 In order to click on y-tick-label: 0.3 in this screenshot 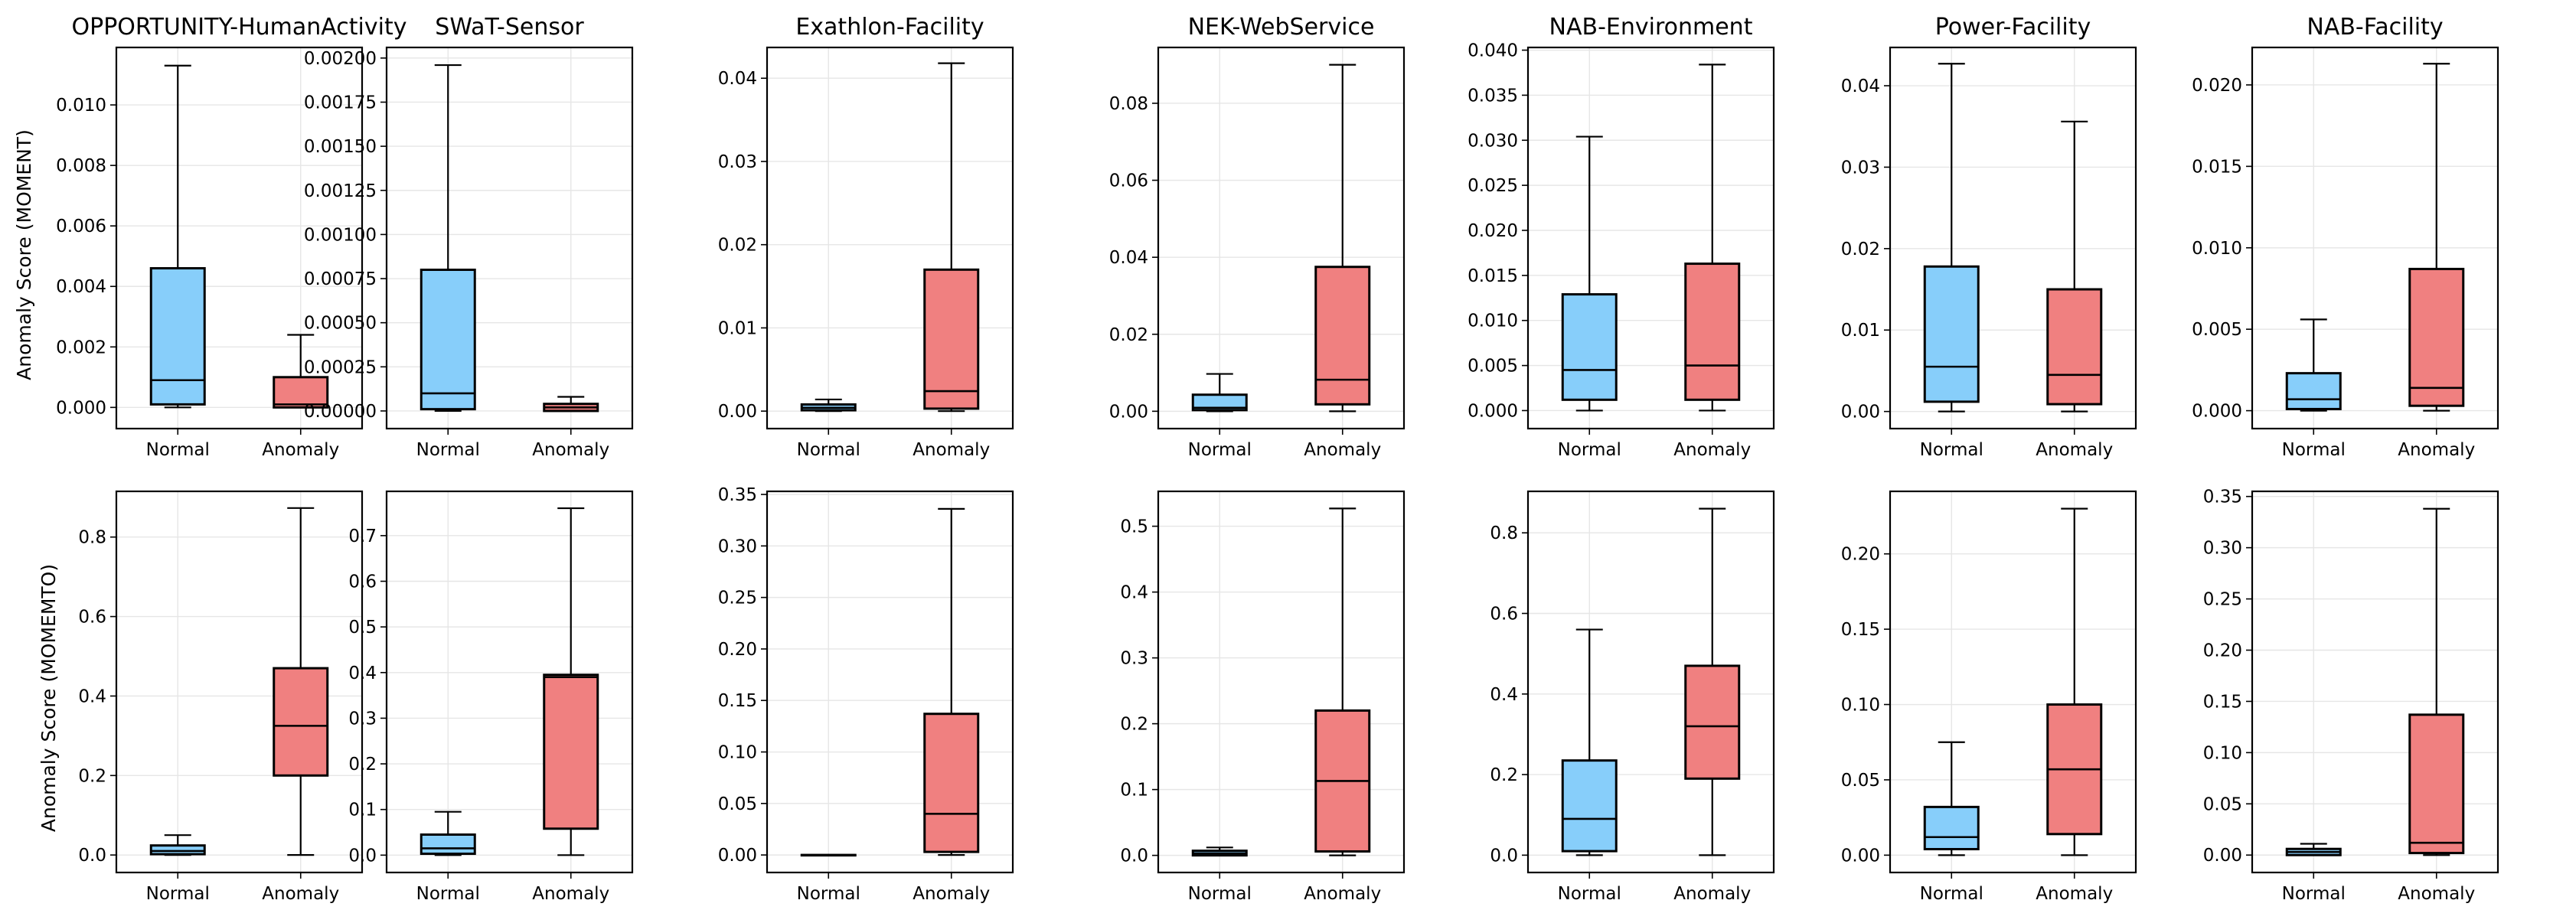, I will do `click(362, 719)`.